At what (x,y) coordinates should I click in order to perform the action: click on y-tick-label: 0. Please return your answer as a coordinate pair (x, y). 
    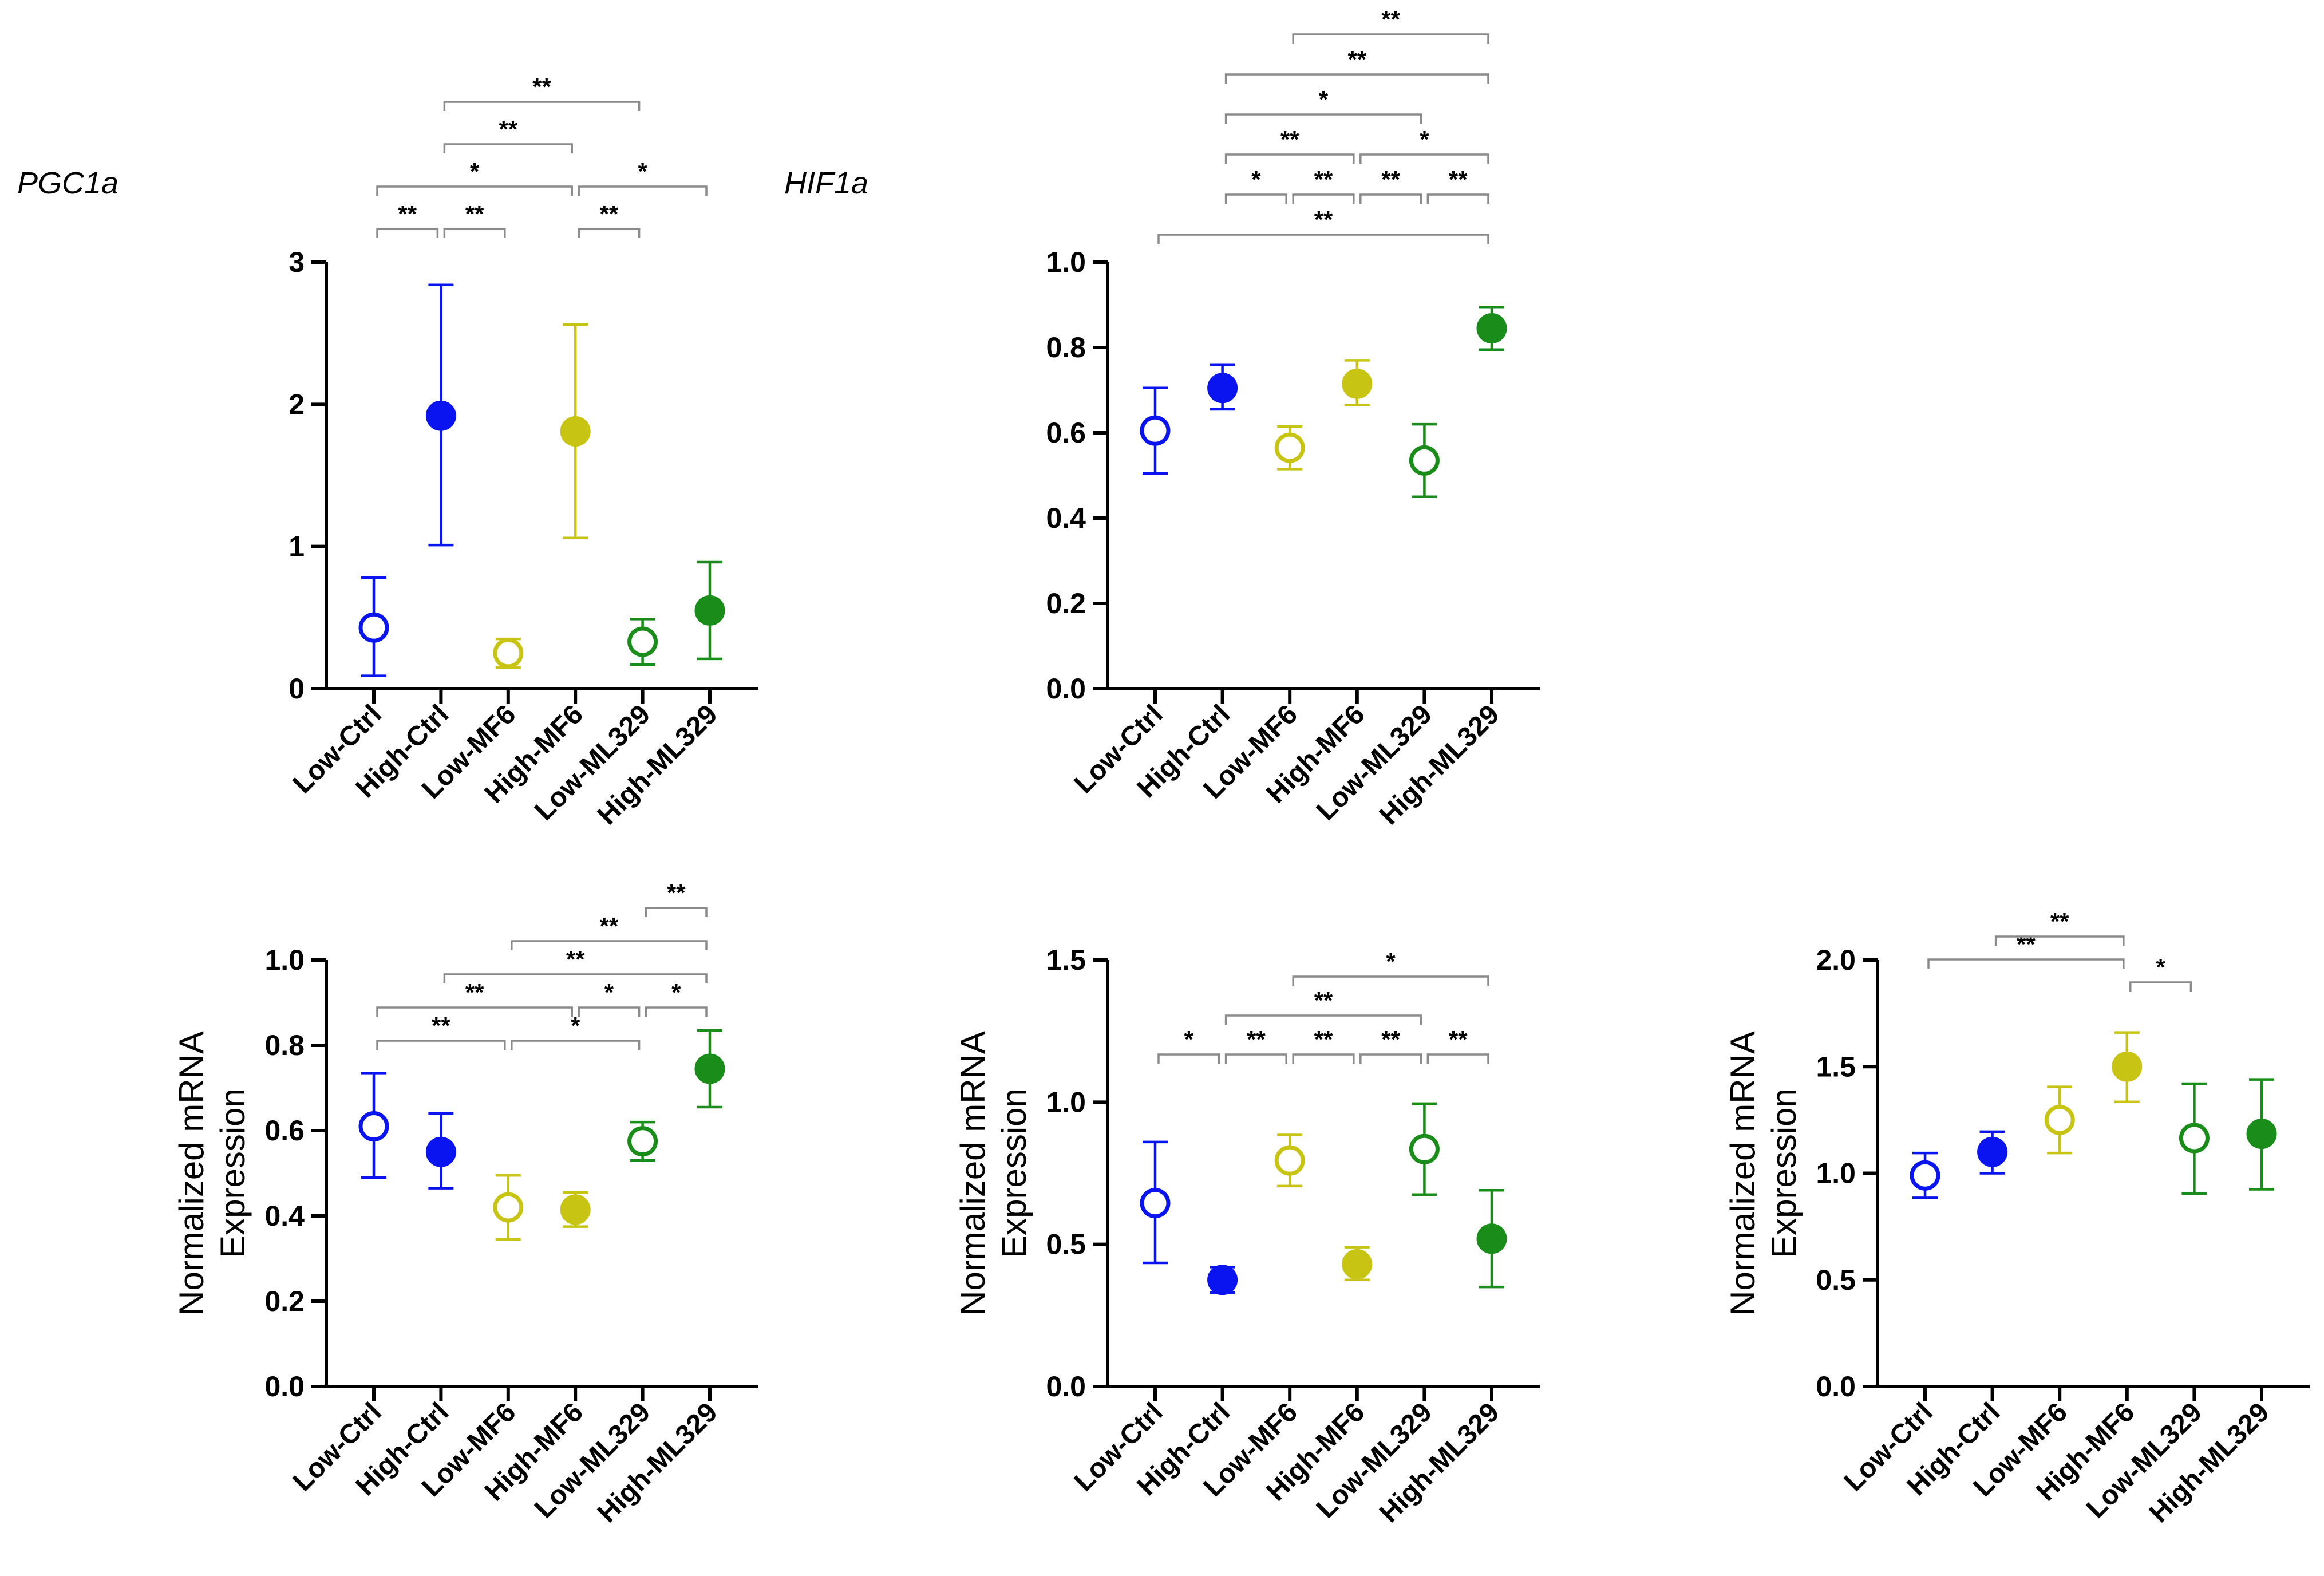
    Looking at the image, I should click on (296, 689).